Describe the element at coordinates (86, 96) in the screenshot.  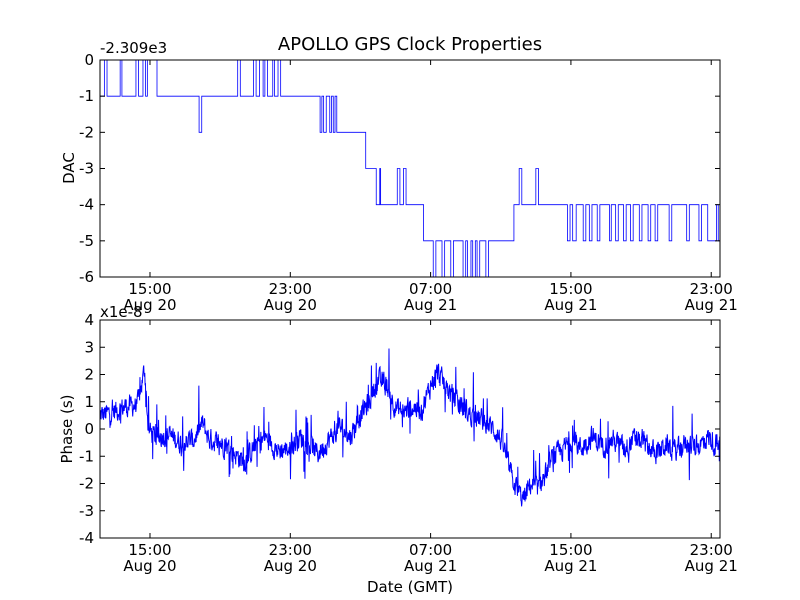
I see `dac-ytick-label: -1` at that location.